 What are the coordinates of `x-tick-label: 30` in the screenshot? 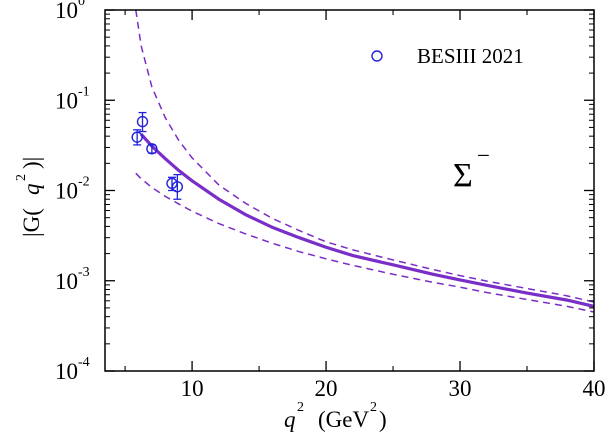 It's located at (460, 388).